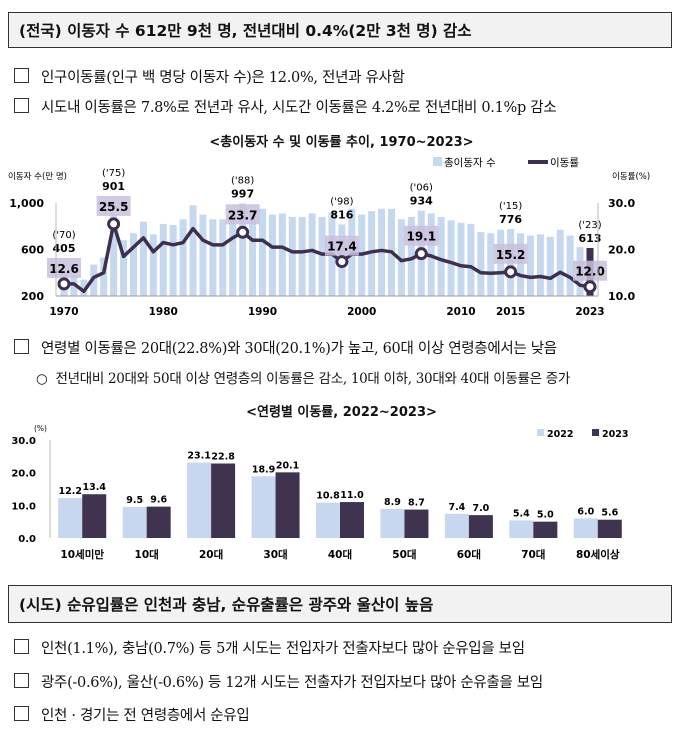  I want to click on rate-label: 15.2, so click(511, 255).